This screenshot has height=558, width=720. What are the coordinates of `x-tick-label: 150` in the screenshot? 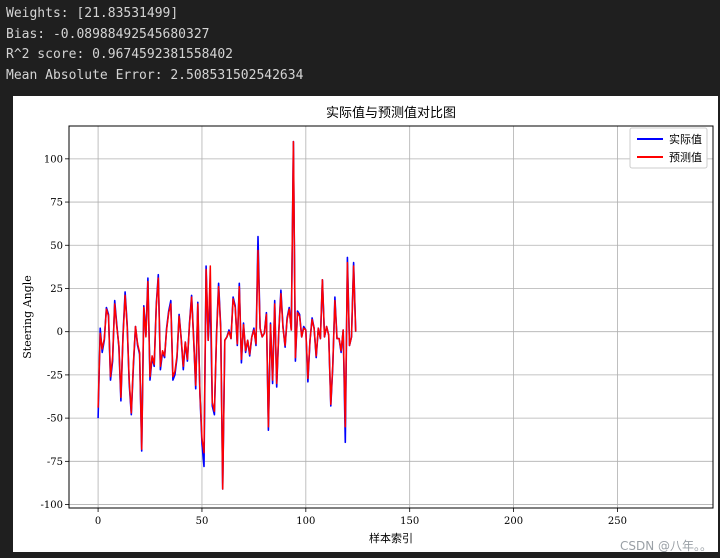 It's located at (409, 521).